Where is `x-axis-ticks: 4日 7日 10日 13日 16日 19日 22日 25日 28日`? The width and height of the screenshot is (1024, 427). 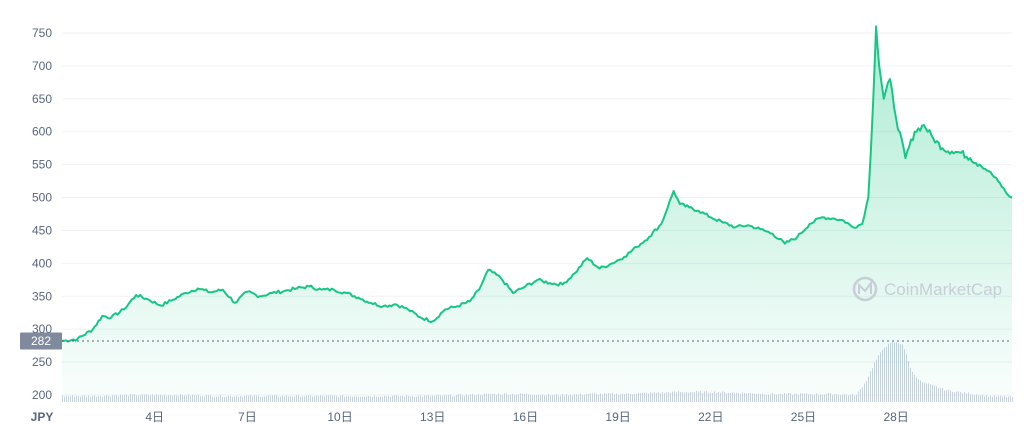
x-axis-ticks: 4日 7日 10日 13日 16日 19日 22日 25日 28日 is located at coordinates (526, 417).